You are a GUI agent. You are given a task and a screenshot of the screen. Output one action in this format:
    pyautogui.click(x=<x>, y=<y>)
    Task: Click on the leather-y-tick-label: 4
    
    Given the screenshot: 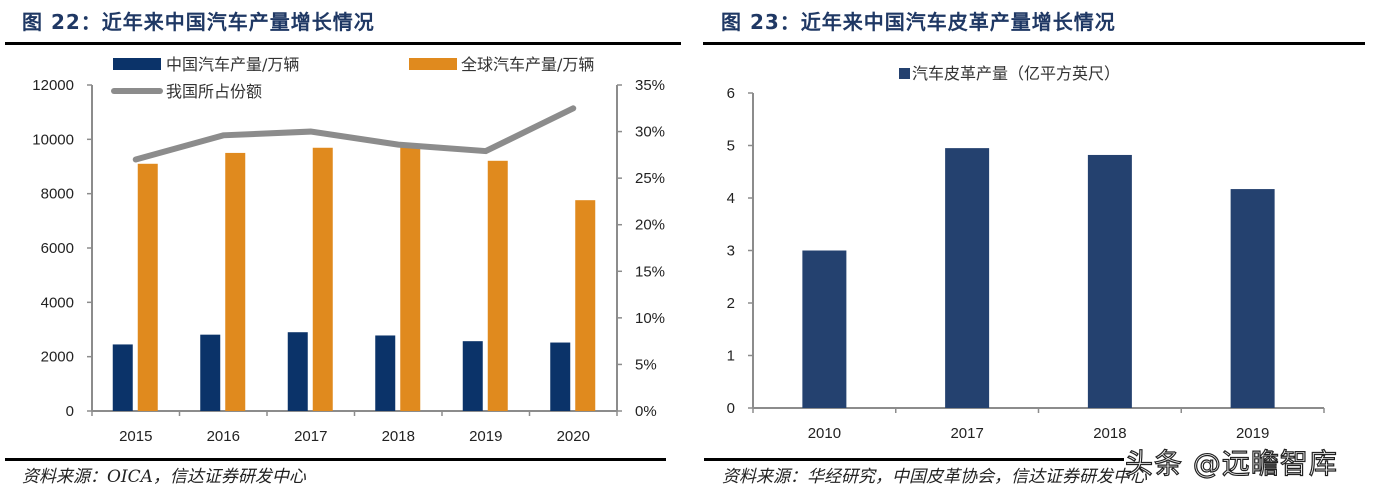 What is the action you would take?
    pyautogui.click(x=731, y=198)
    